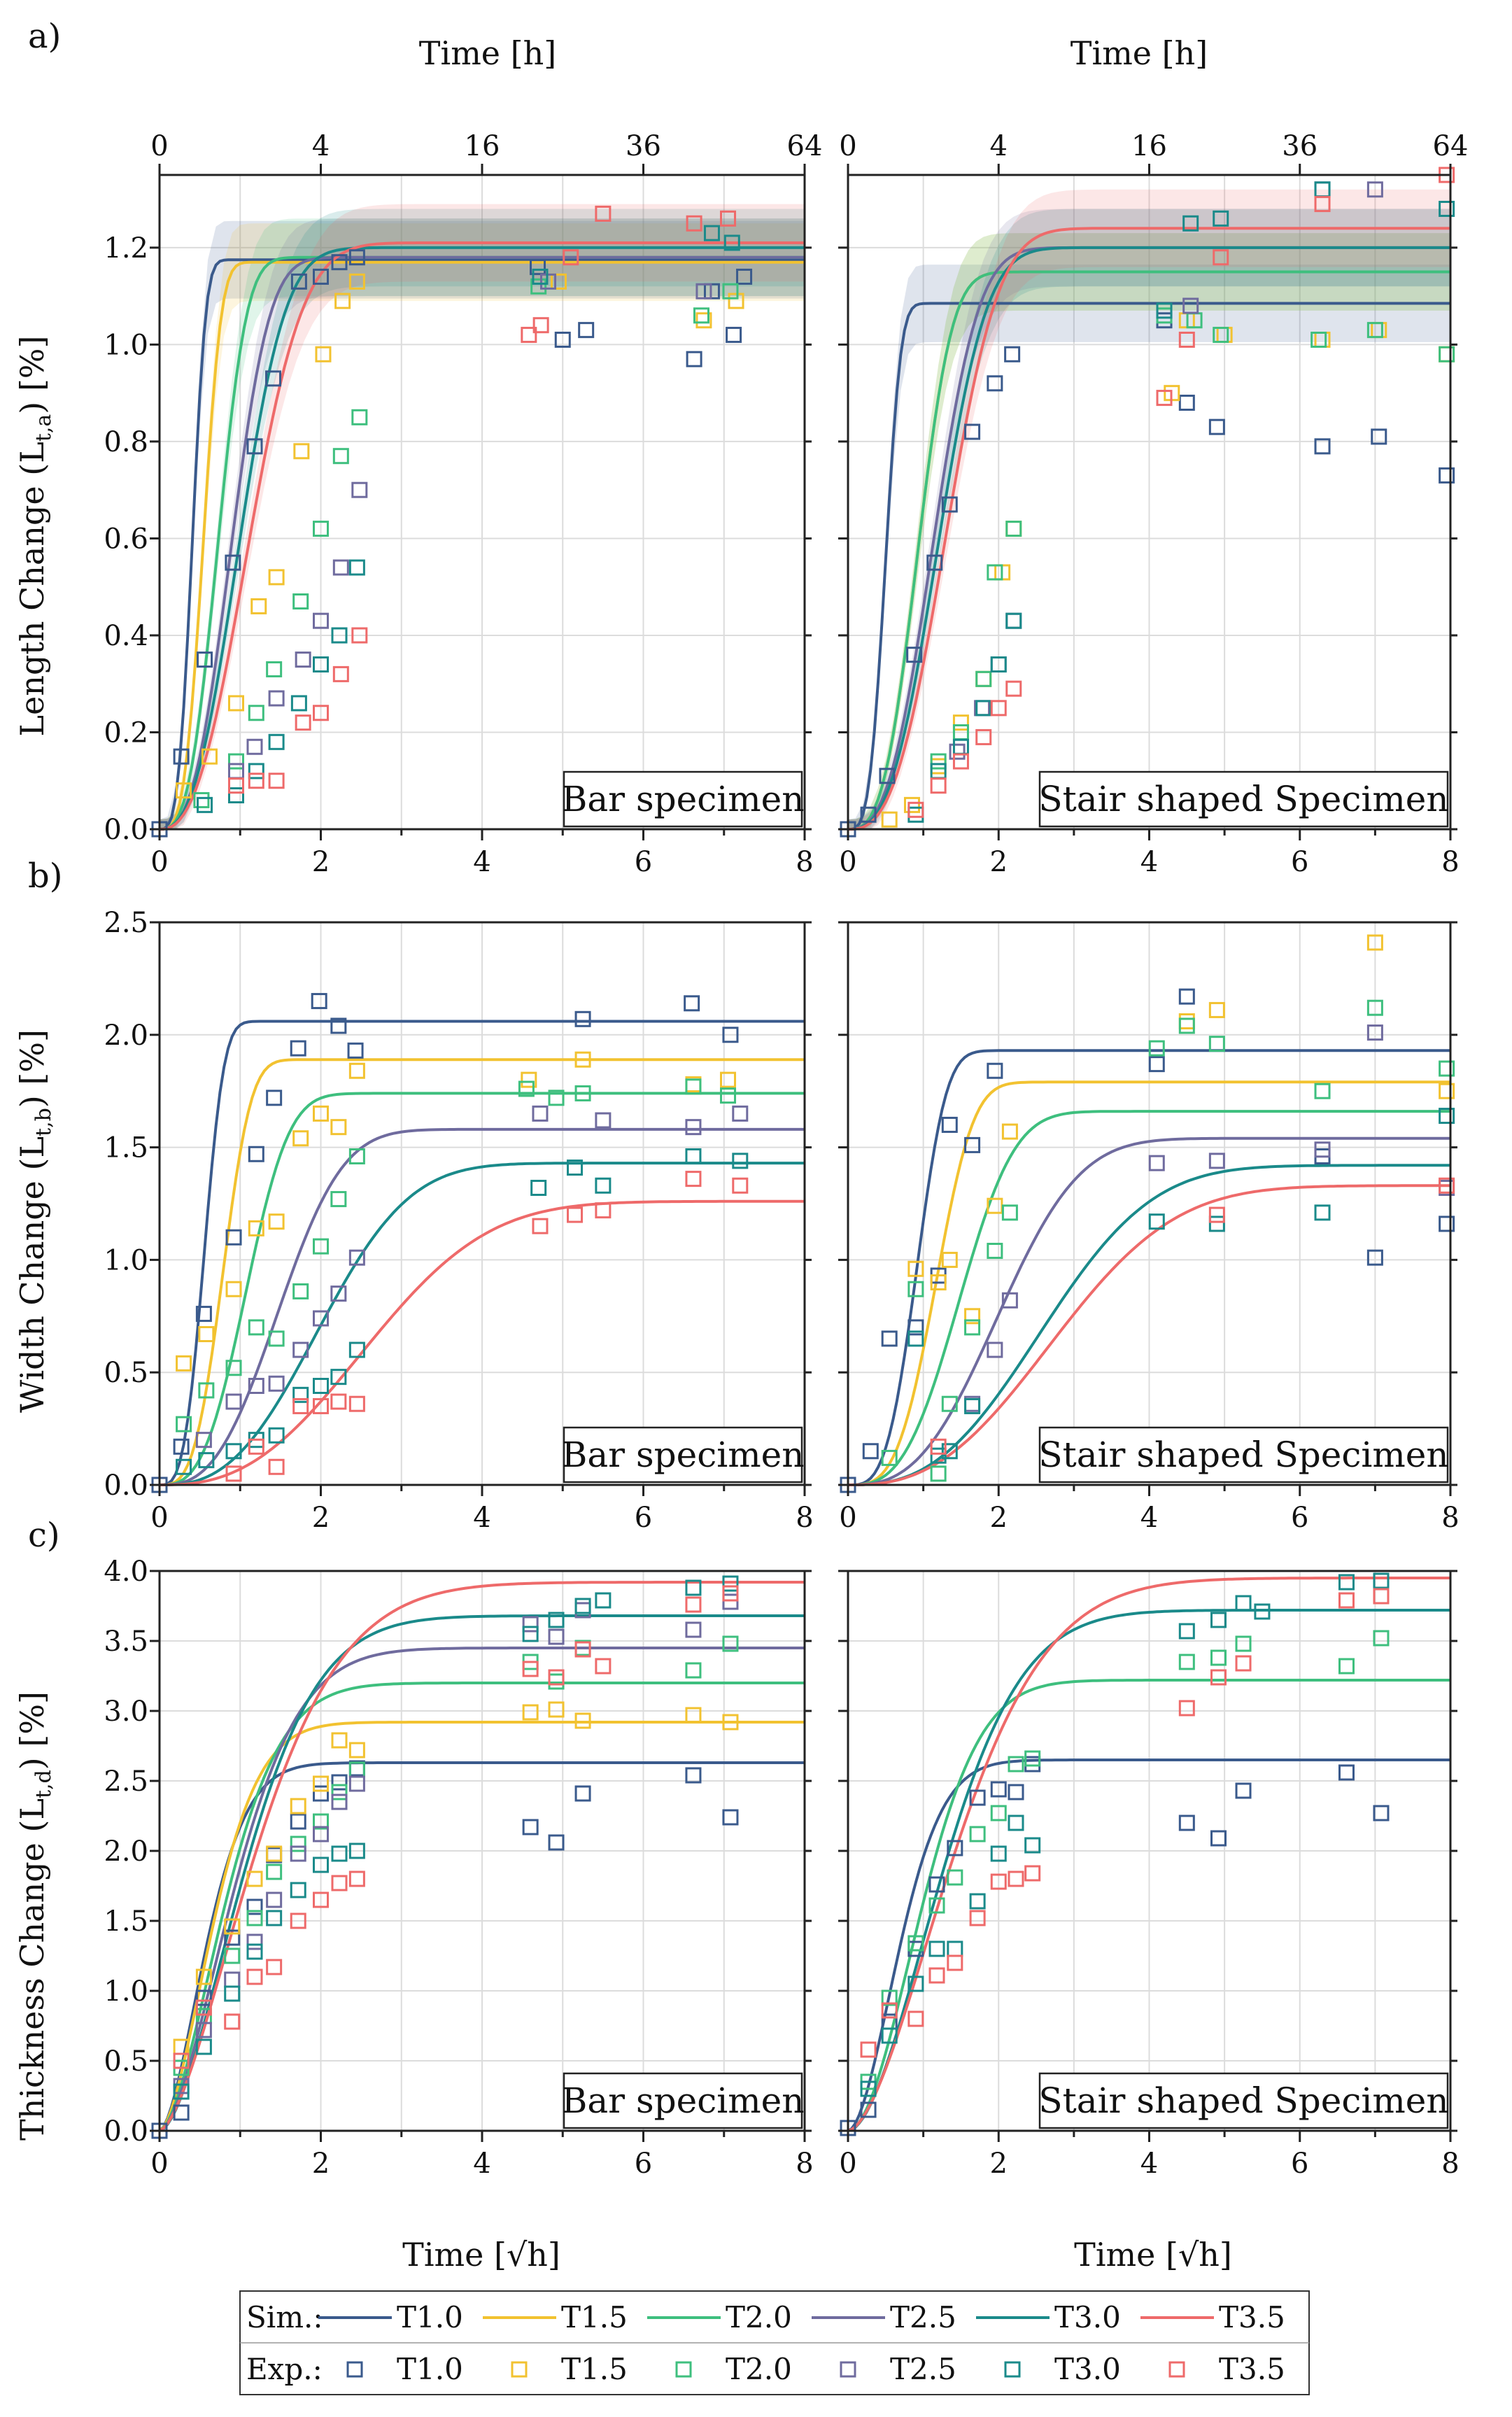 The image size is (1512, 2417). What do you see at coordinates (482, 1875) in the screenshot?
I see `panel-2-subplot-0: 0 2 4 6 8 Bar specimen` at bounding box center [482, 1875].